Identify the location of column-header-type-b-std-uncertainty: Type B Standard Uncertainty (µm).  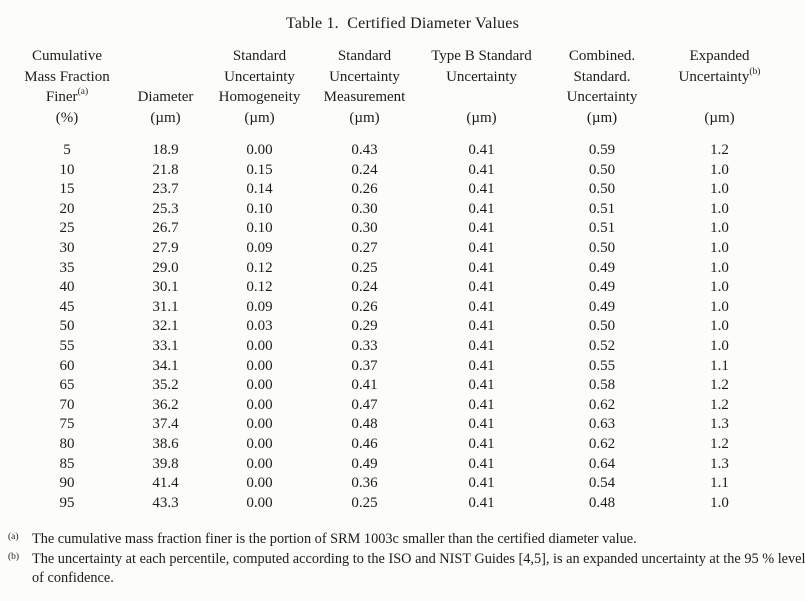
(481, 87).